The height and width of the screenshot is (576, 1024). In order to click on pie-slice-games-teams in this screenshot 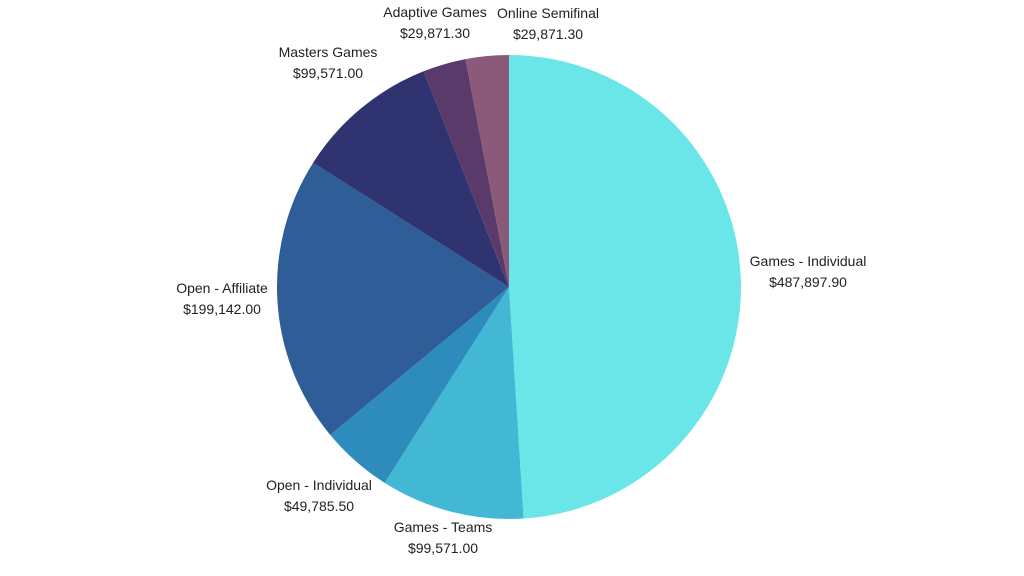, I will do `click(454, 403)`.